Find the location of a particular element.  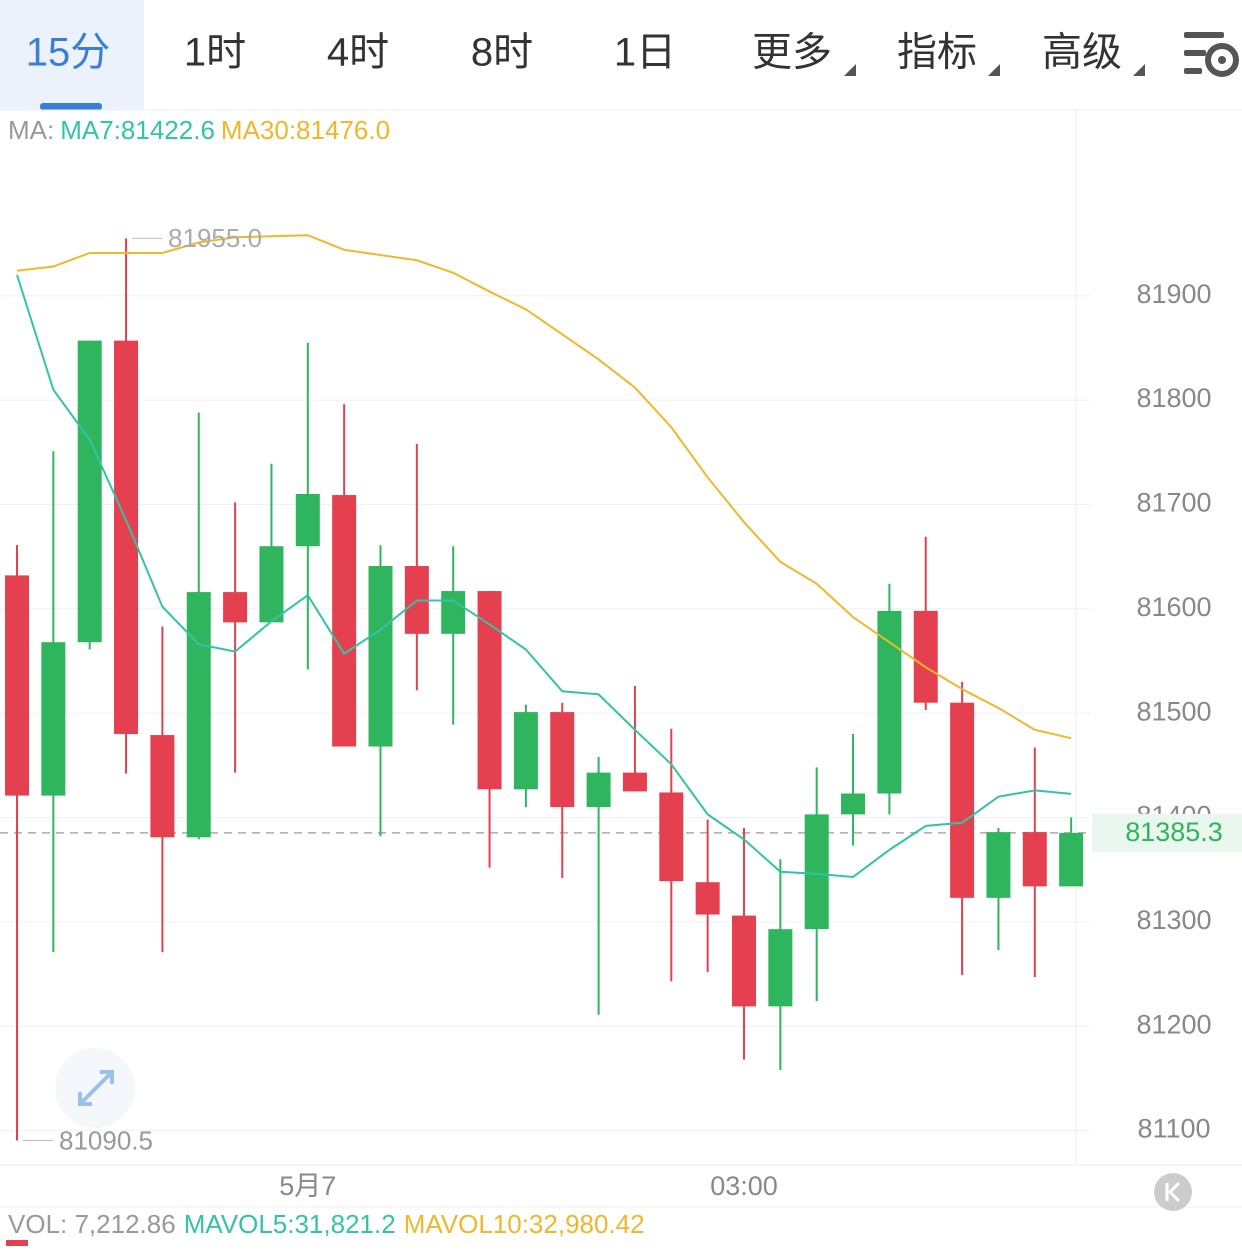

tab: 指标 is located at coordinates (937, 53).